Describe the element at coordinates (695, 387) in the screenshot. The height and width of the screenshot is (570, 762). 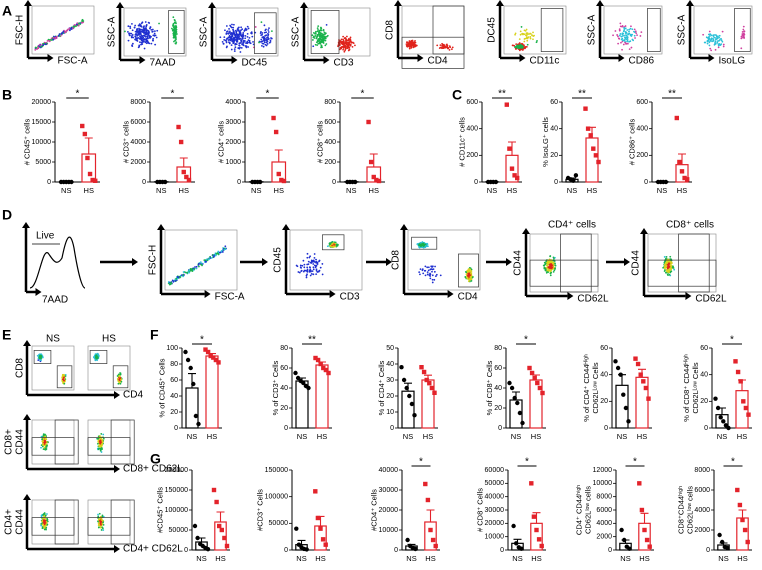
I see `y-axis-label: CD62Lᴸᵒʷ Cells` at that location.